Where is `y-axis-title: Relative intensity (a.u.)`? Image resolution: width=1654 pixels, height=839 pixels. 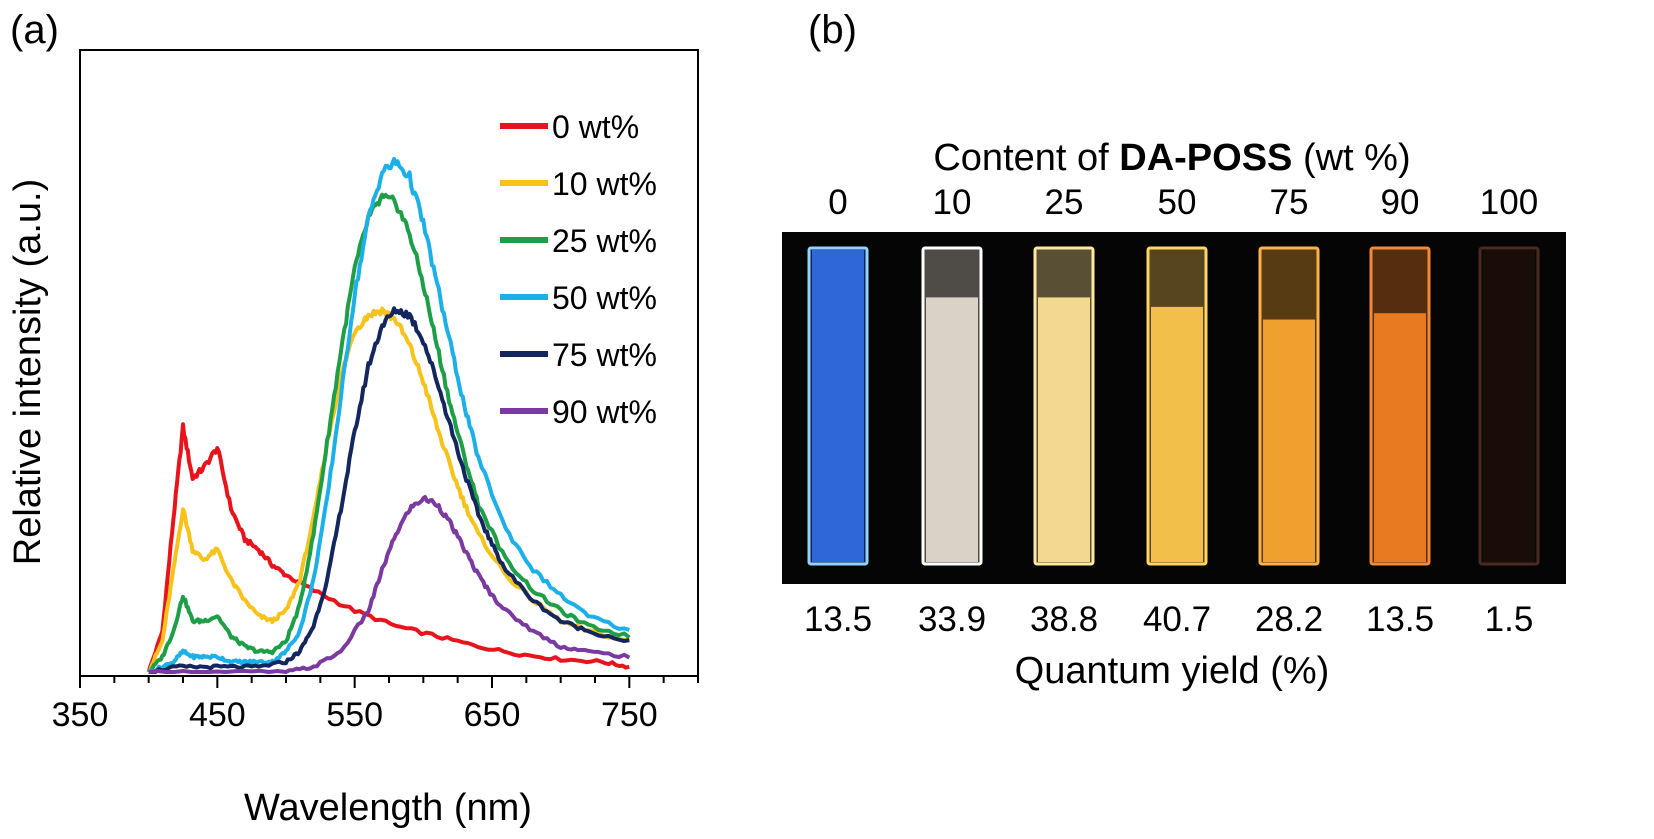
y-axis-title: Relative intensity (a.u.) is located at coordinates (28, 372).